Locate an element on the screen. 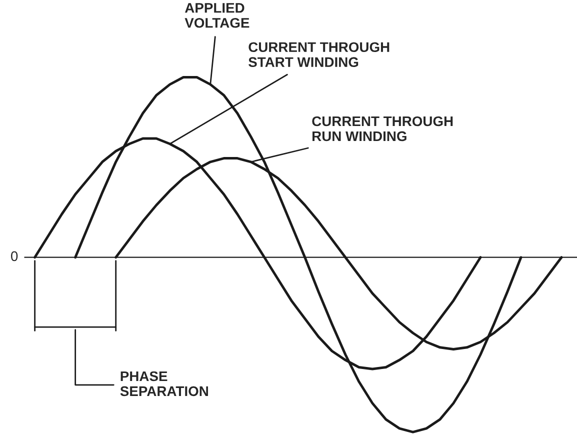 The image size is (577, 436). annotation: PHASE SEPARATION is located at coordinates (164, 383).